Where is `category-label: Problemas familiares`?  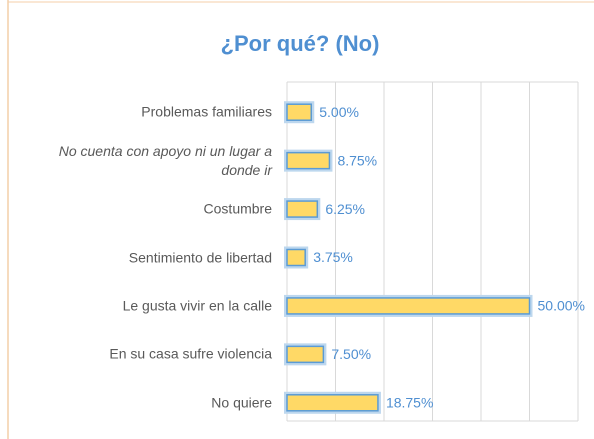 category-label: Problemas familiares is located at coordinates (206, 111).